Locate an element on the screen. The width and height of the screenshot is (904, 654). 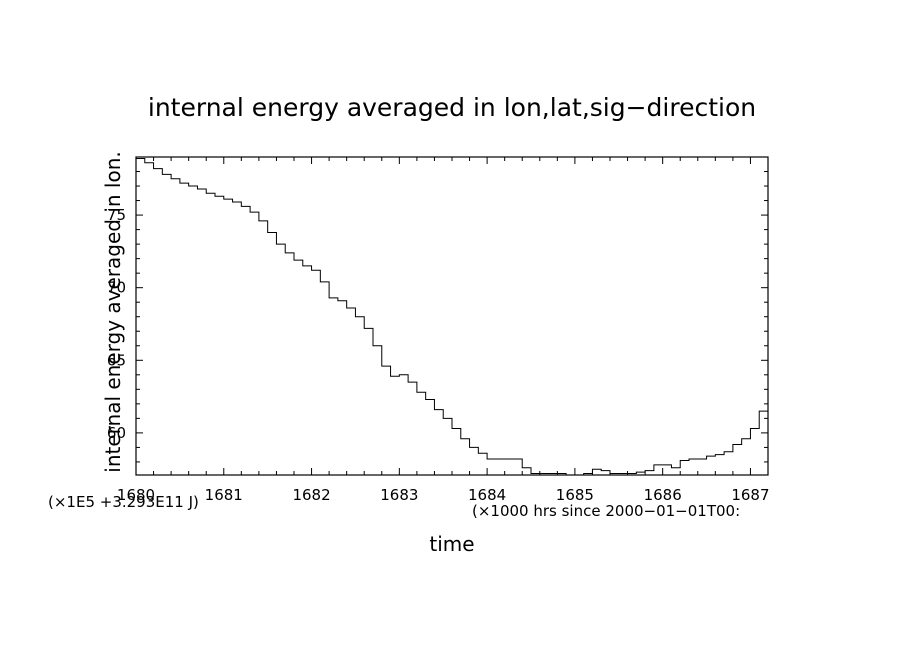
x-tick-label: 1685 is located at coordinates (575, 495).